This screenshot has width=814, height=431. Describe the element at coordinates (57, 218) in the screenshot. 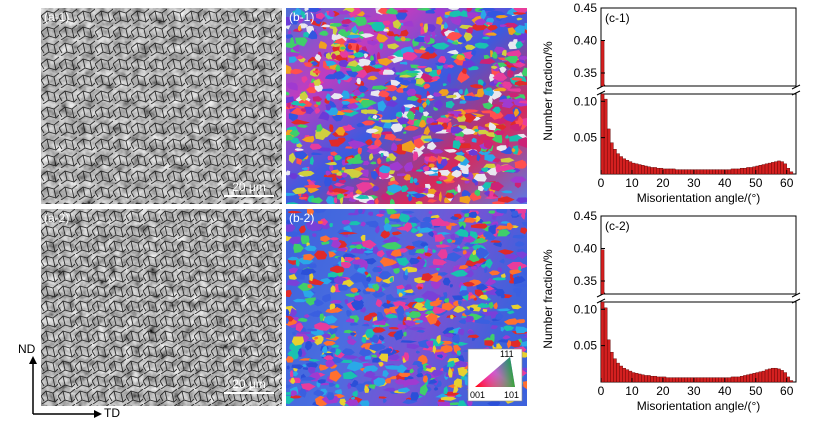

I see `panel-label-a2: (a-2)` at that location.